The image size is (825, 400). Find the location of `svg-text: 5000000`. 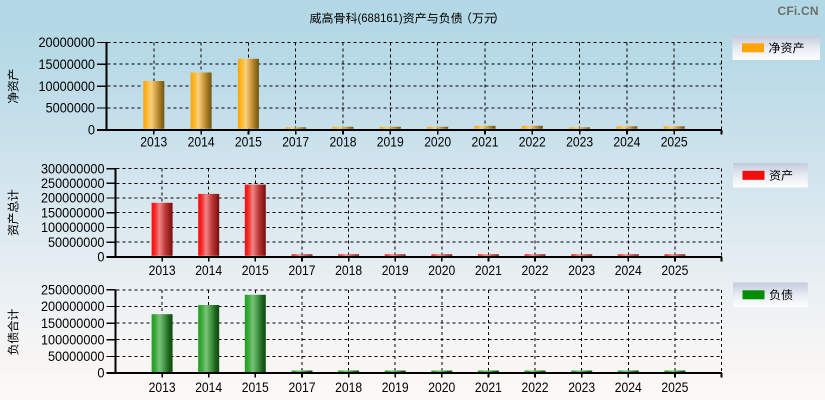

svg-text: 5000000 is located at coordinates (70, 108).